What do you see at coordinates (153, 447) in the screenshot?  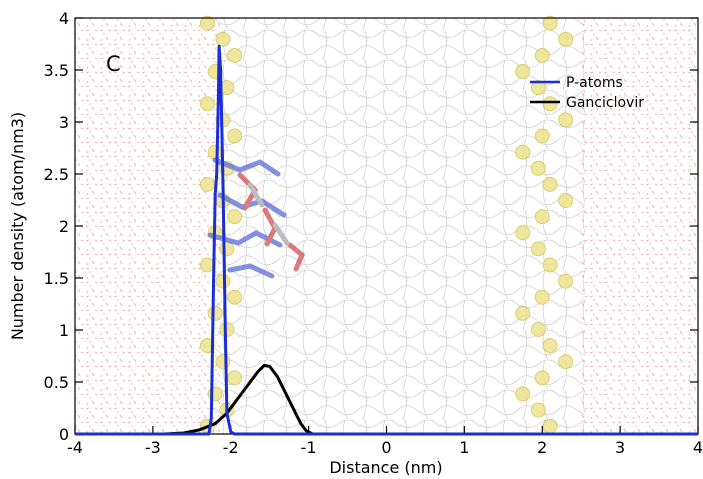 I see `x-tick-label: -3` at bounding box center [153, 447].